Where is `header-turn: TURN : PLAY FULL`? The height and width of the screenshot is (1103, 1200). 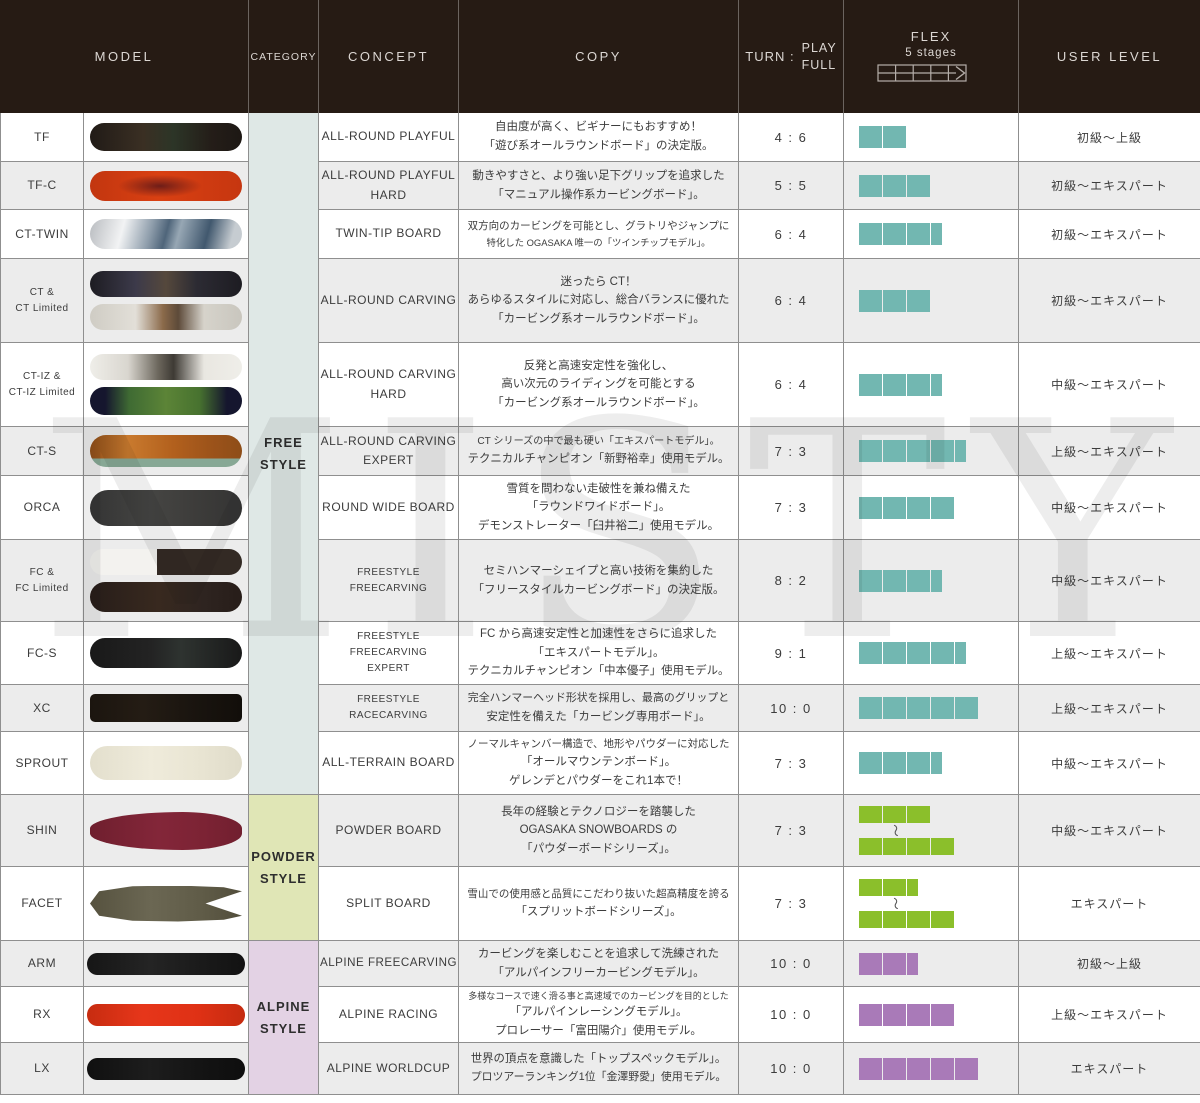
header-turn: TURN : PLAY FULL is located at coordinates (790, 56).